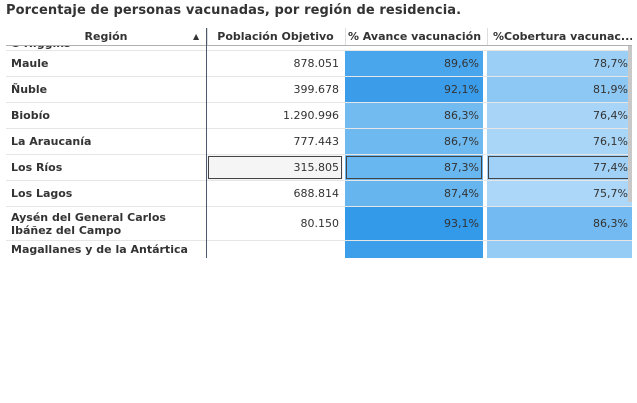  What do you see at coordinates (559, 115) in the screenshot?
I see `cell-cobertura: 76,4%` at bounding box center [559, 115].